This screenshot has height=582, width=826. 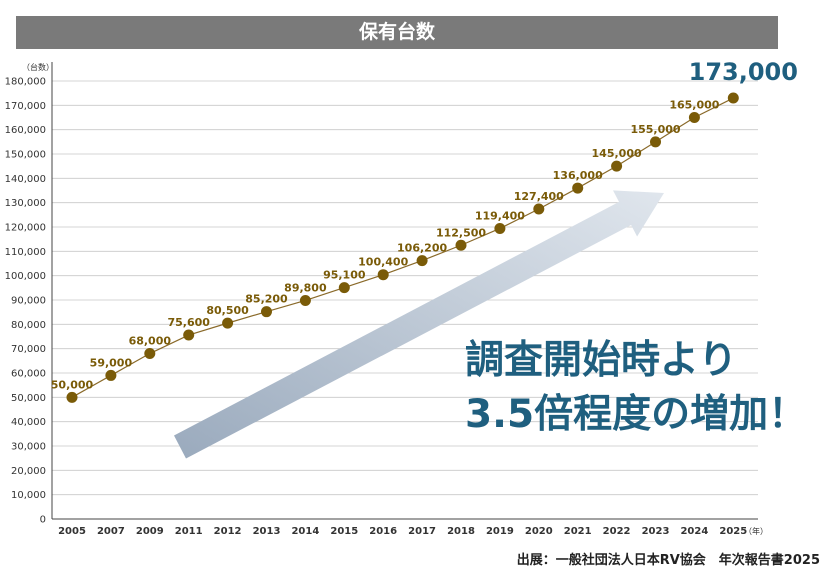 What do you see at coordinates (422, 248) in the screenshot?
I see `data-label: 106,200` at bounding box center [422, 248].